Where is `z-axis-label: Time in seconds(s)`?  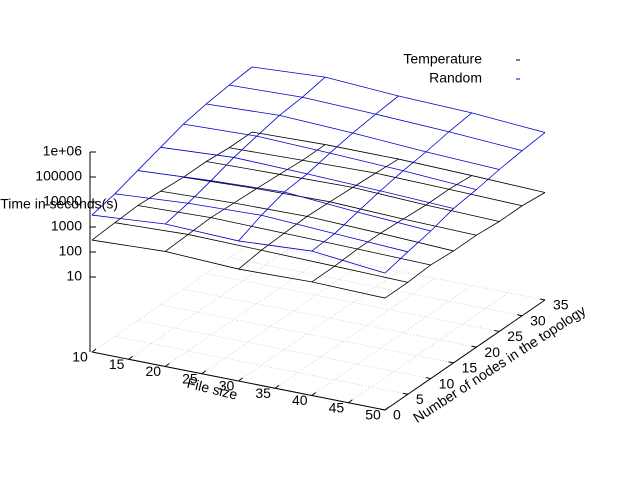
z-axis-label: Time in seconds(s) is located at coordinates (59, 204).